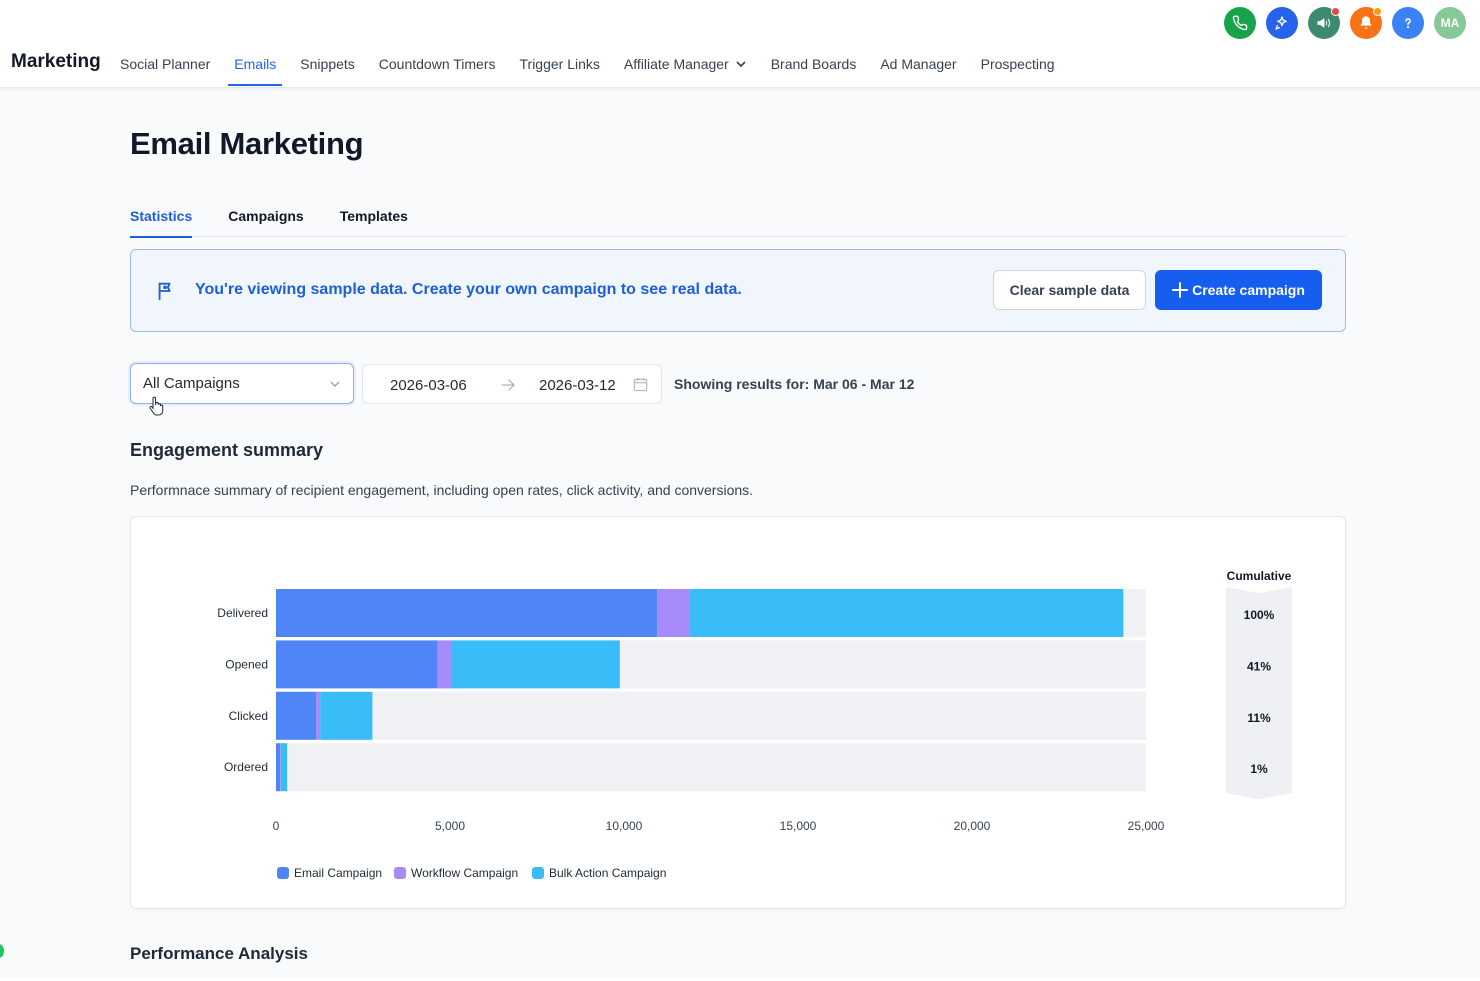 This screenshot has height=981, width=1480. I want to click on calendar-icon, so click(640, 384).